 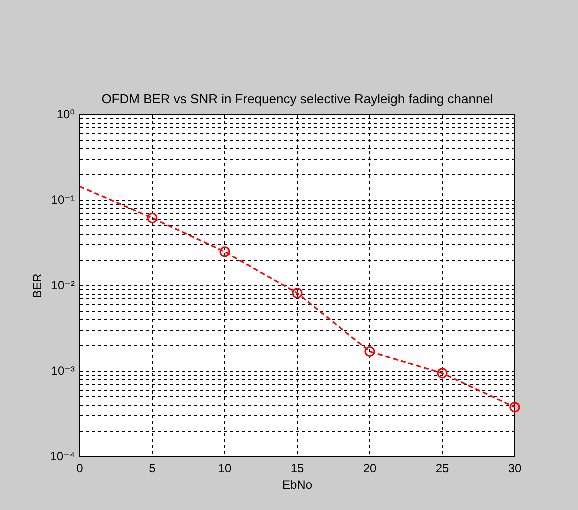 I want to click on x-tick-label: 15, so click(x=297, y=469).